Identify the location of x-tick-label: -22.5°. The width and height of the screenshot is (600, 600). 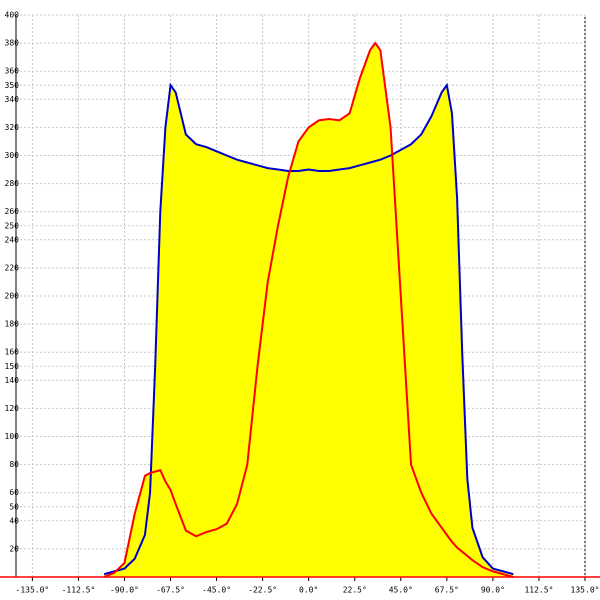
(262, 590).